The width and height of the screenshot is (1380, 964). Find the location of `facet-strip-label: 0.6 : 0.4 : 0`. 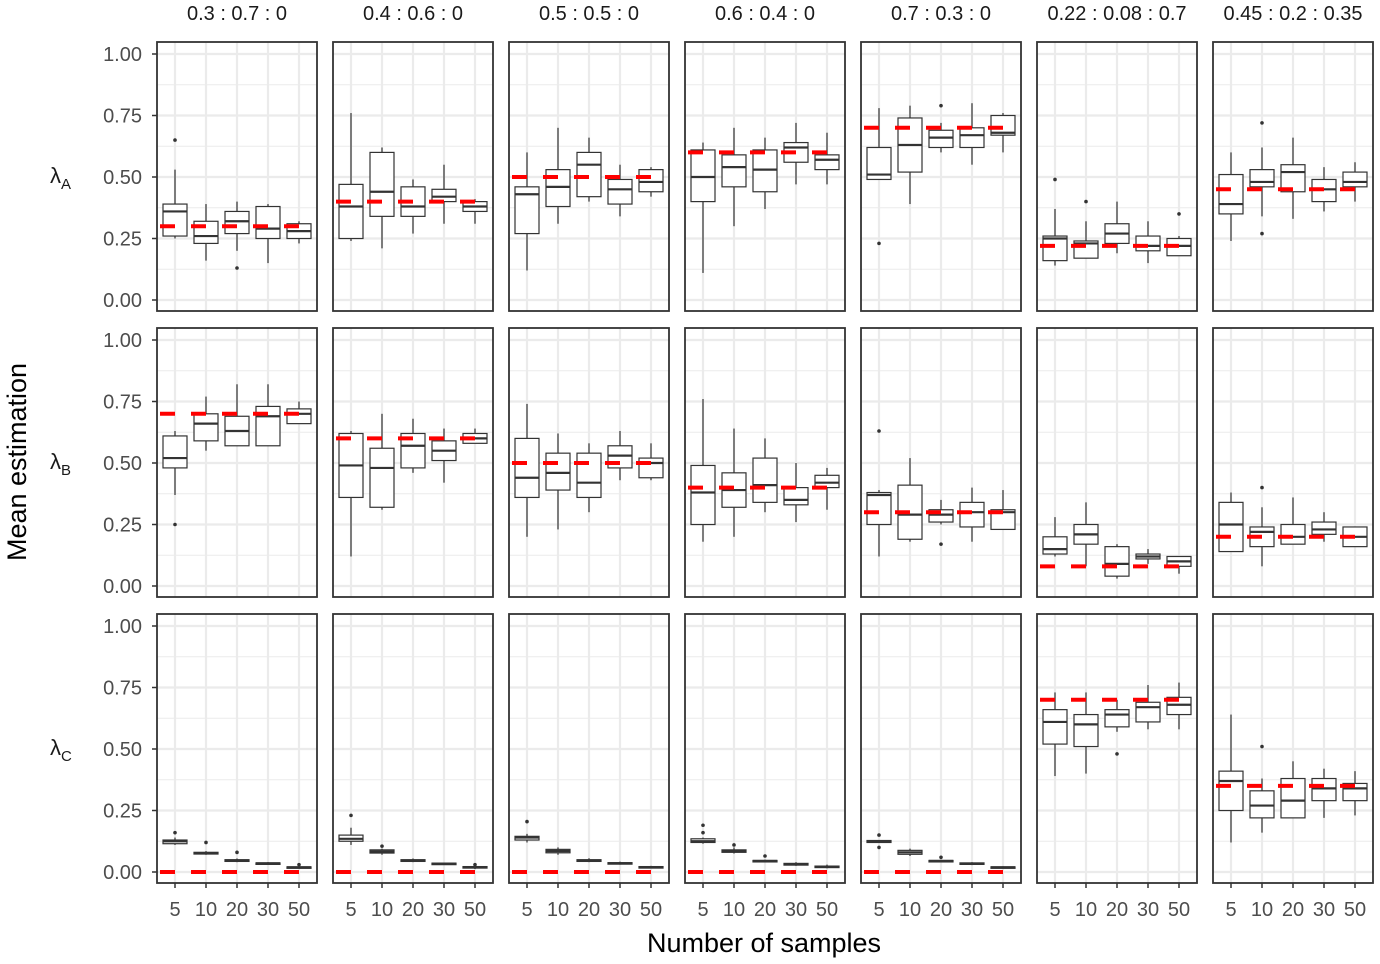

facet-strip-label: 0.6 : 0.4 : 0 is located at coordinates (765, 14).